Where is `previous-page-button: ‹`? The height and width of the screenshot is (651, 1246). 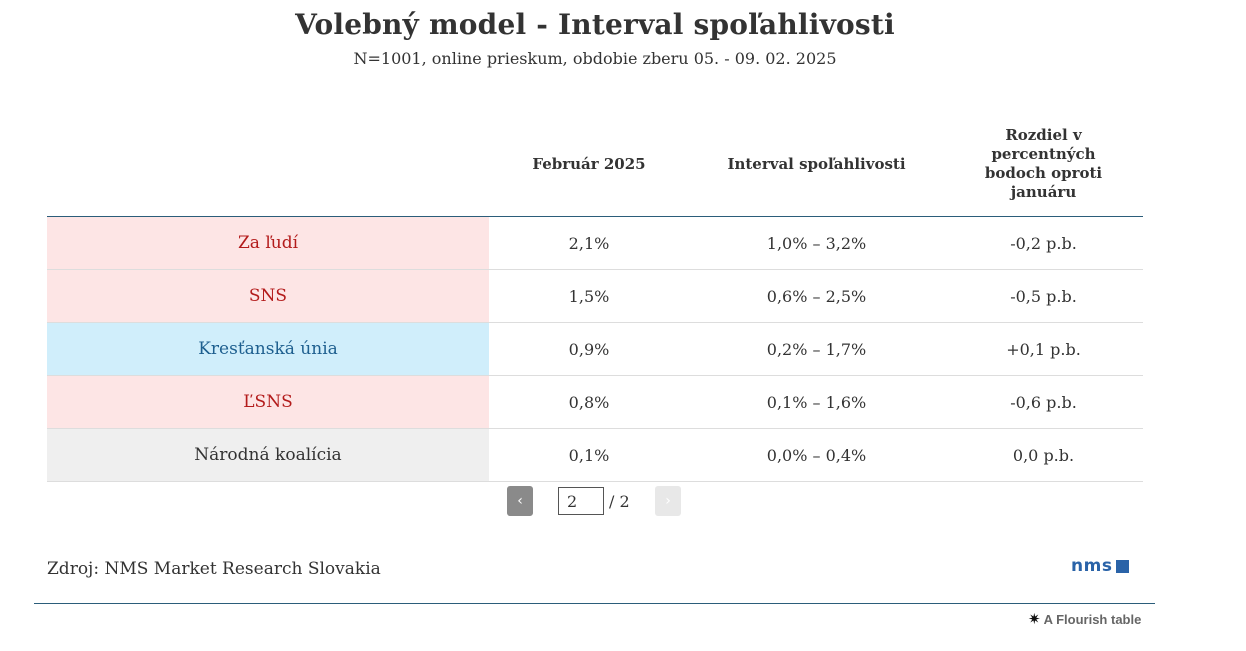 previous-page-button: ‹ is located at coordinates (520, 501).